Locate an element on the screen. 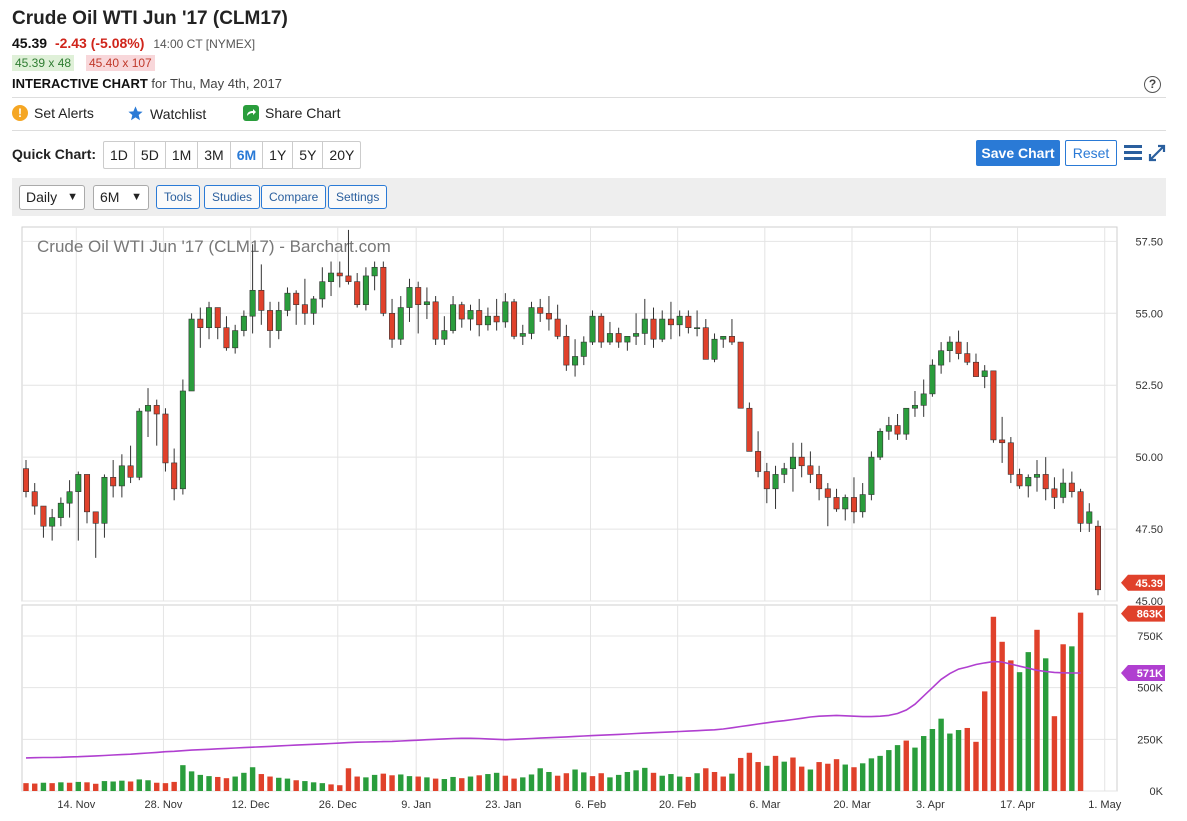 This screenshot has width=1187, height=821. x-tick-label: 28. Nov is located at coordinates (163, 805).